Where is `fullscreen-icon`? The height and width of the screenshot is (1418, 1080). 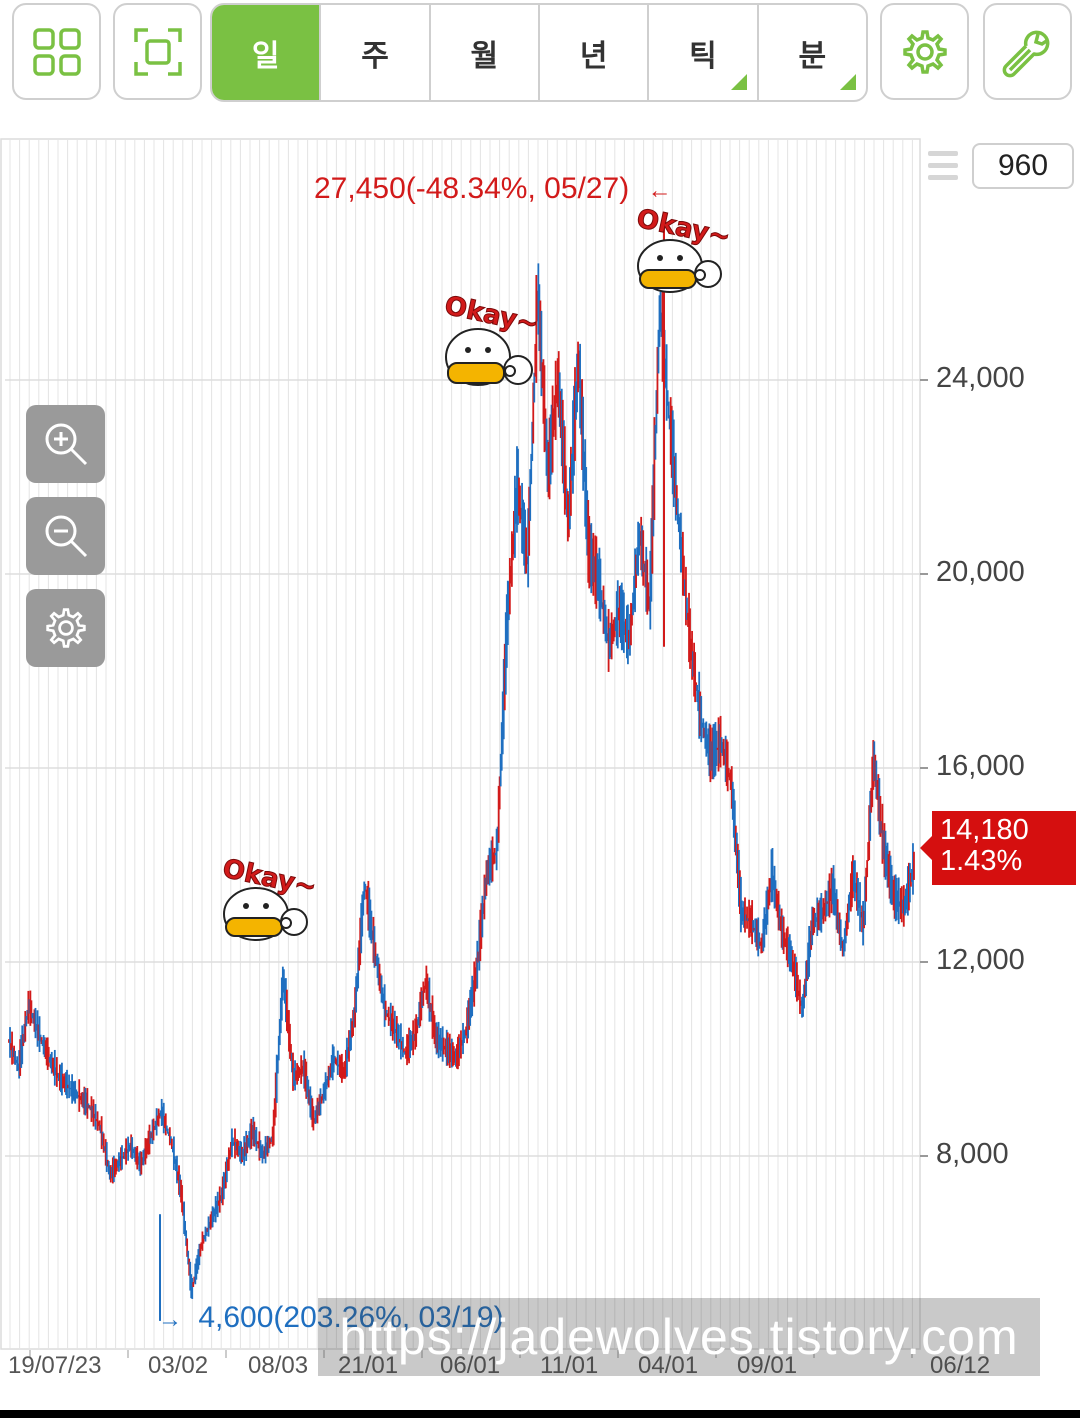 fullscreen-icon is located at coordinates (157, 51).